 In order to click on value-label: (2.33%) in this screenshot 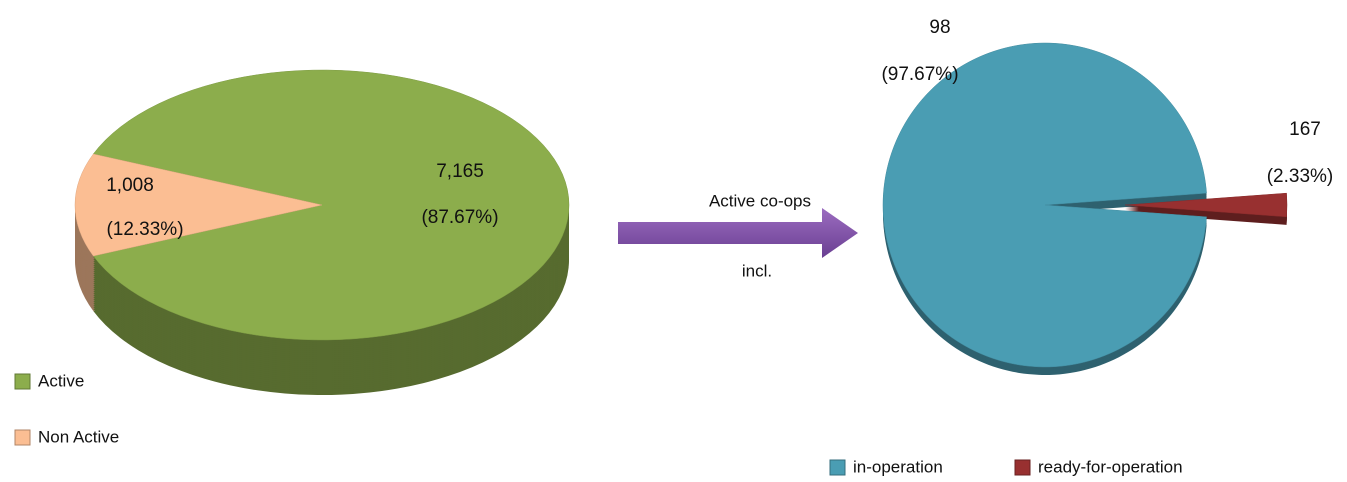, I will do `click(1300, 176)`.